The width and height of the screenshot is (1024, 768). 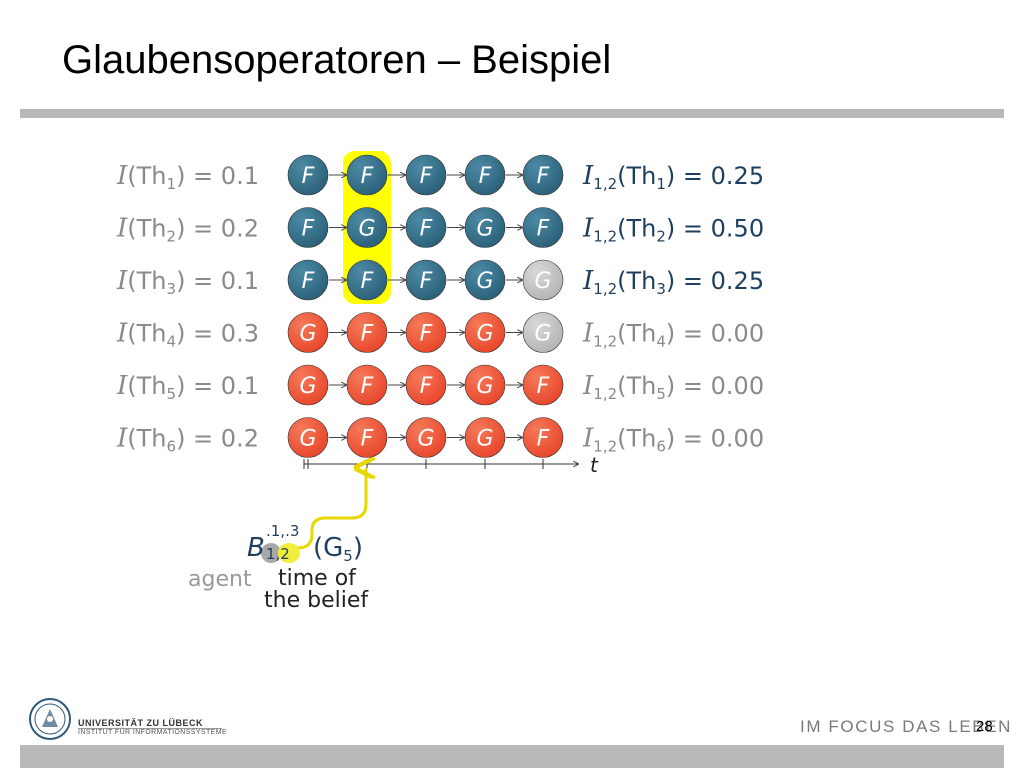 What do you see at coordinates (150, 728) in the screenshot?
I see `footer-divider` at bounding box center [150, 728].